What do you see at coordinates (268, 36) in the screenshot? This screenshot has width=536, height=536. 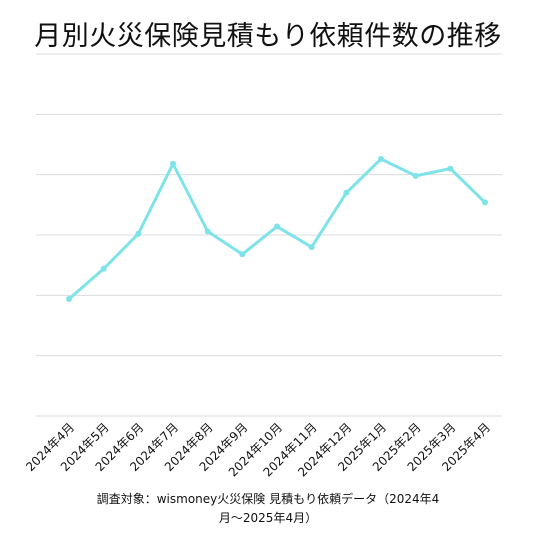 I see `chart-title: 月別火災保険見積もり依頼件数の推移` at bounding box center [268, 36].